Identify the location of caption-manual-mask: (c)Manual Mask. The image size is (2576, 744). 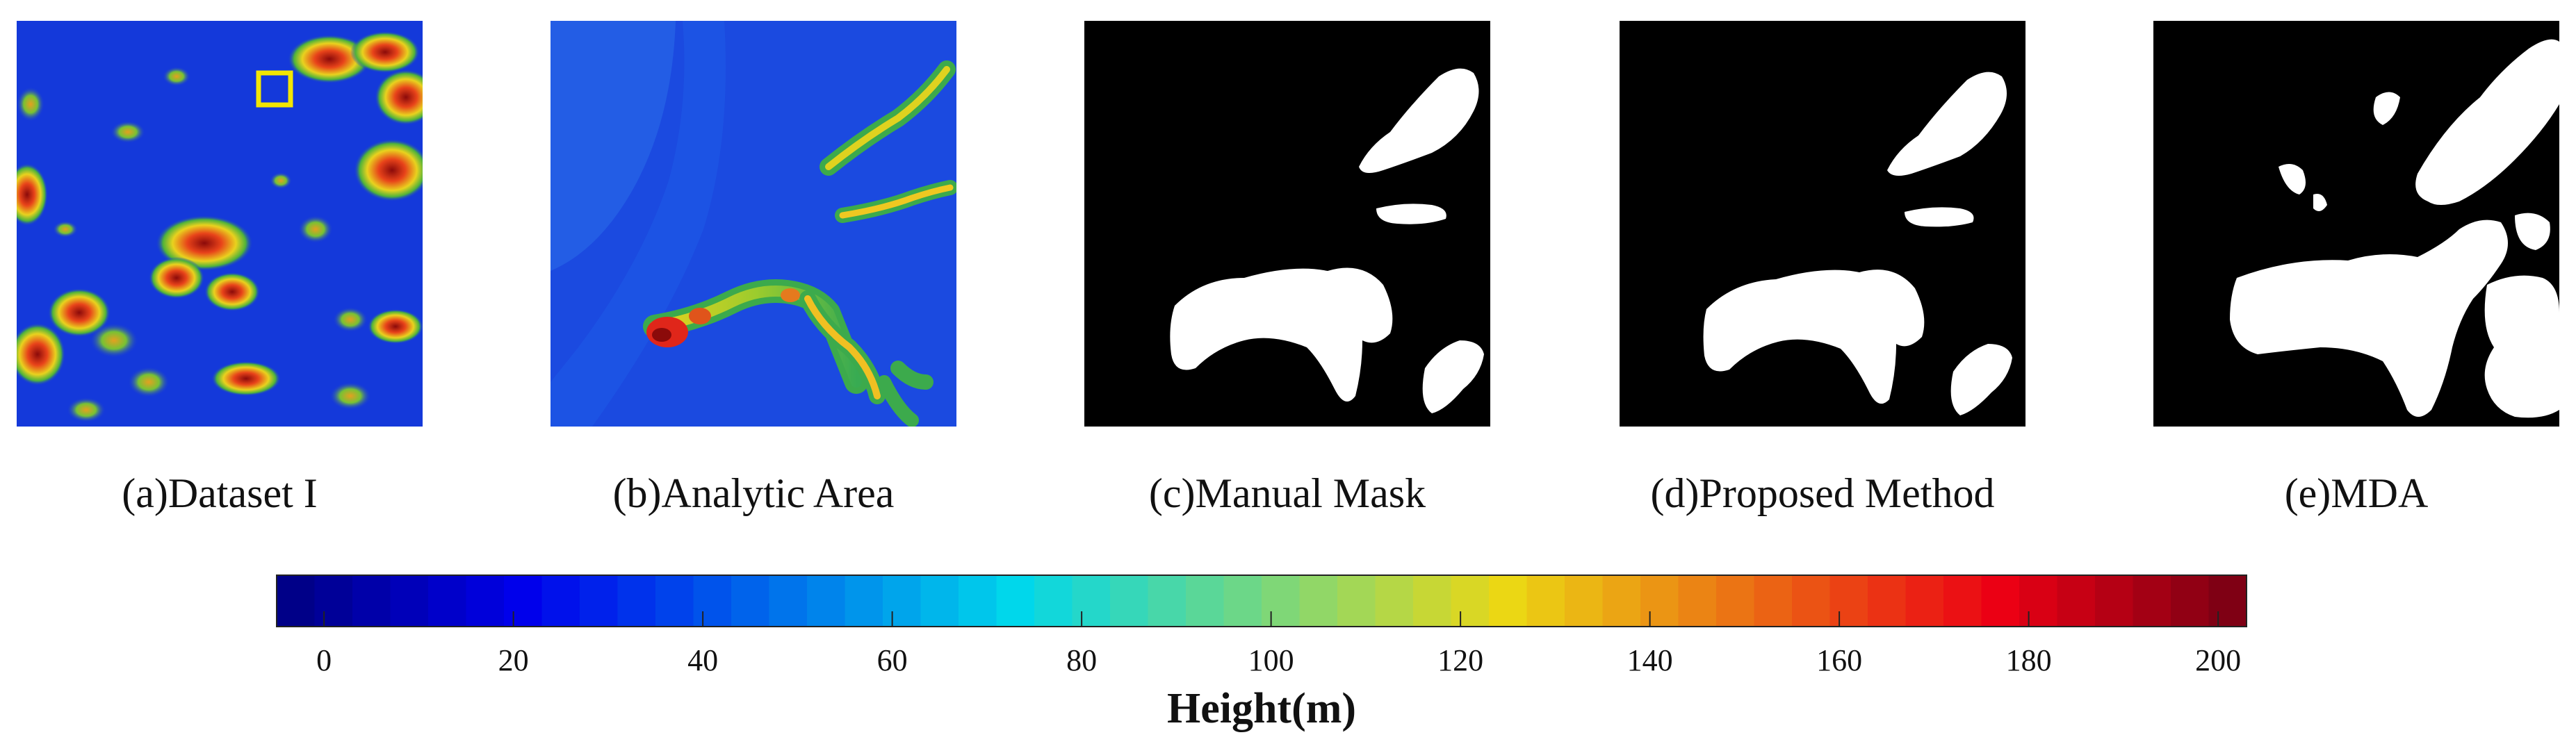
(1287, 493).